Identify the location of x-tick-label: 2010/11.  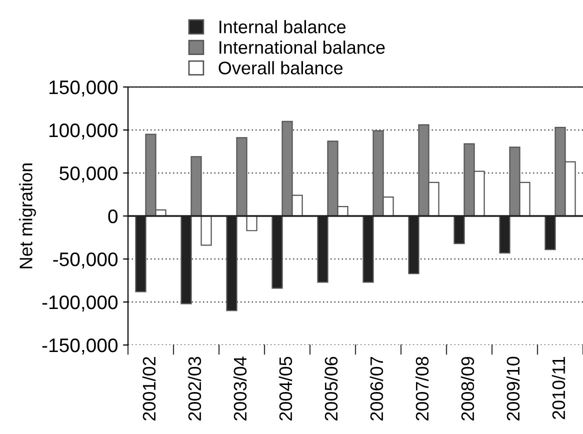
(559, 388).